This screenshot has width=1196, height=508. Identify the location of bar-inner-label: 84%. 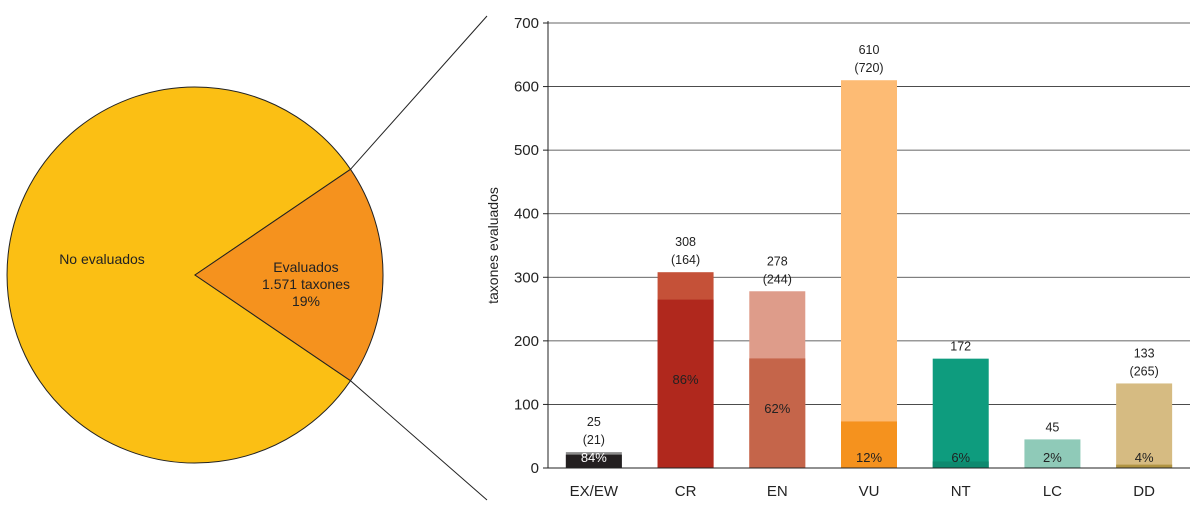
(594, 457).